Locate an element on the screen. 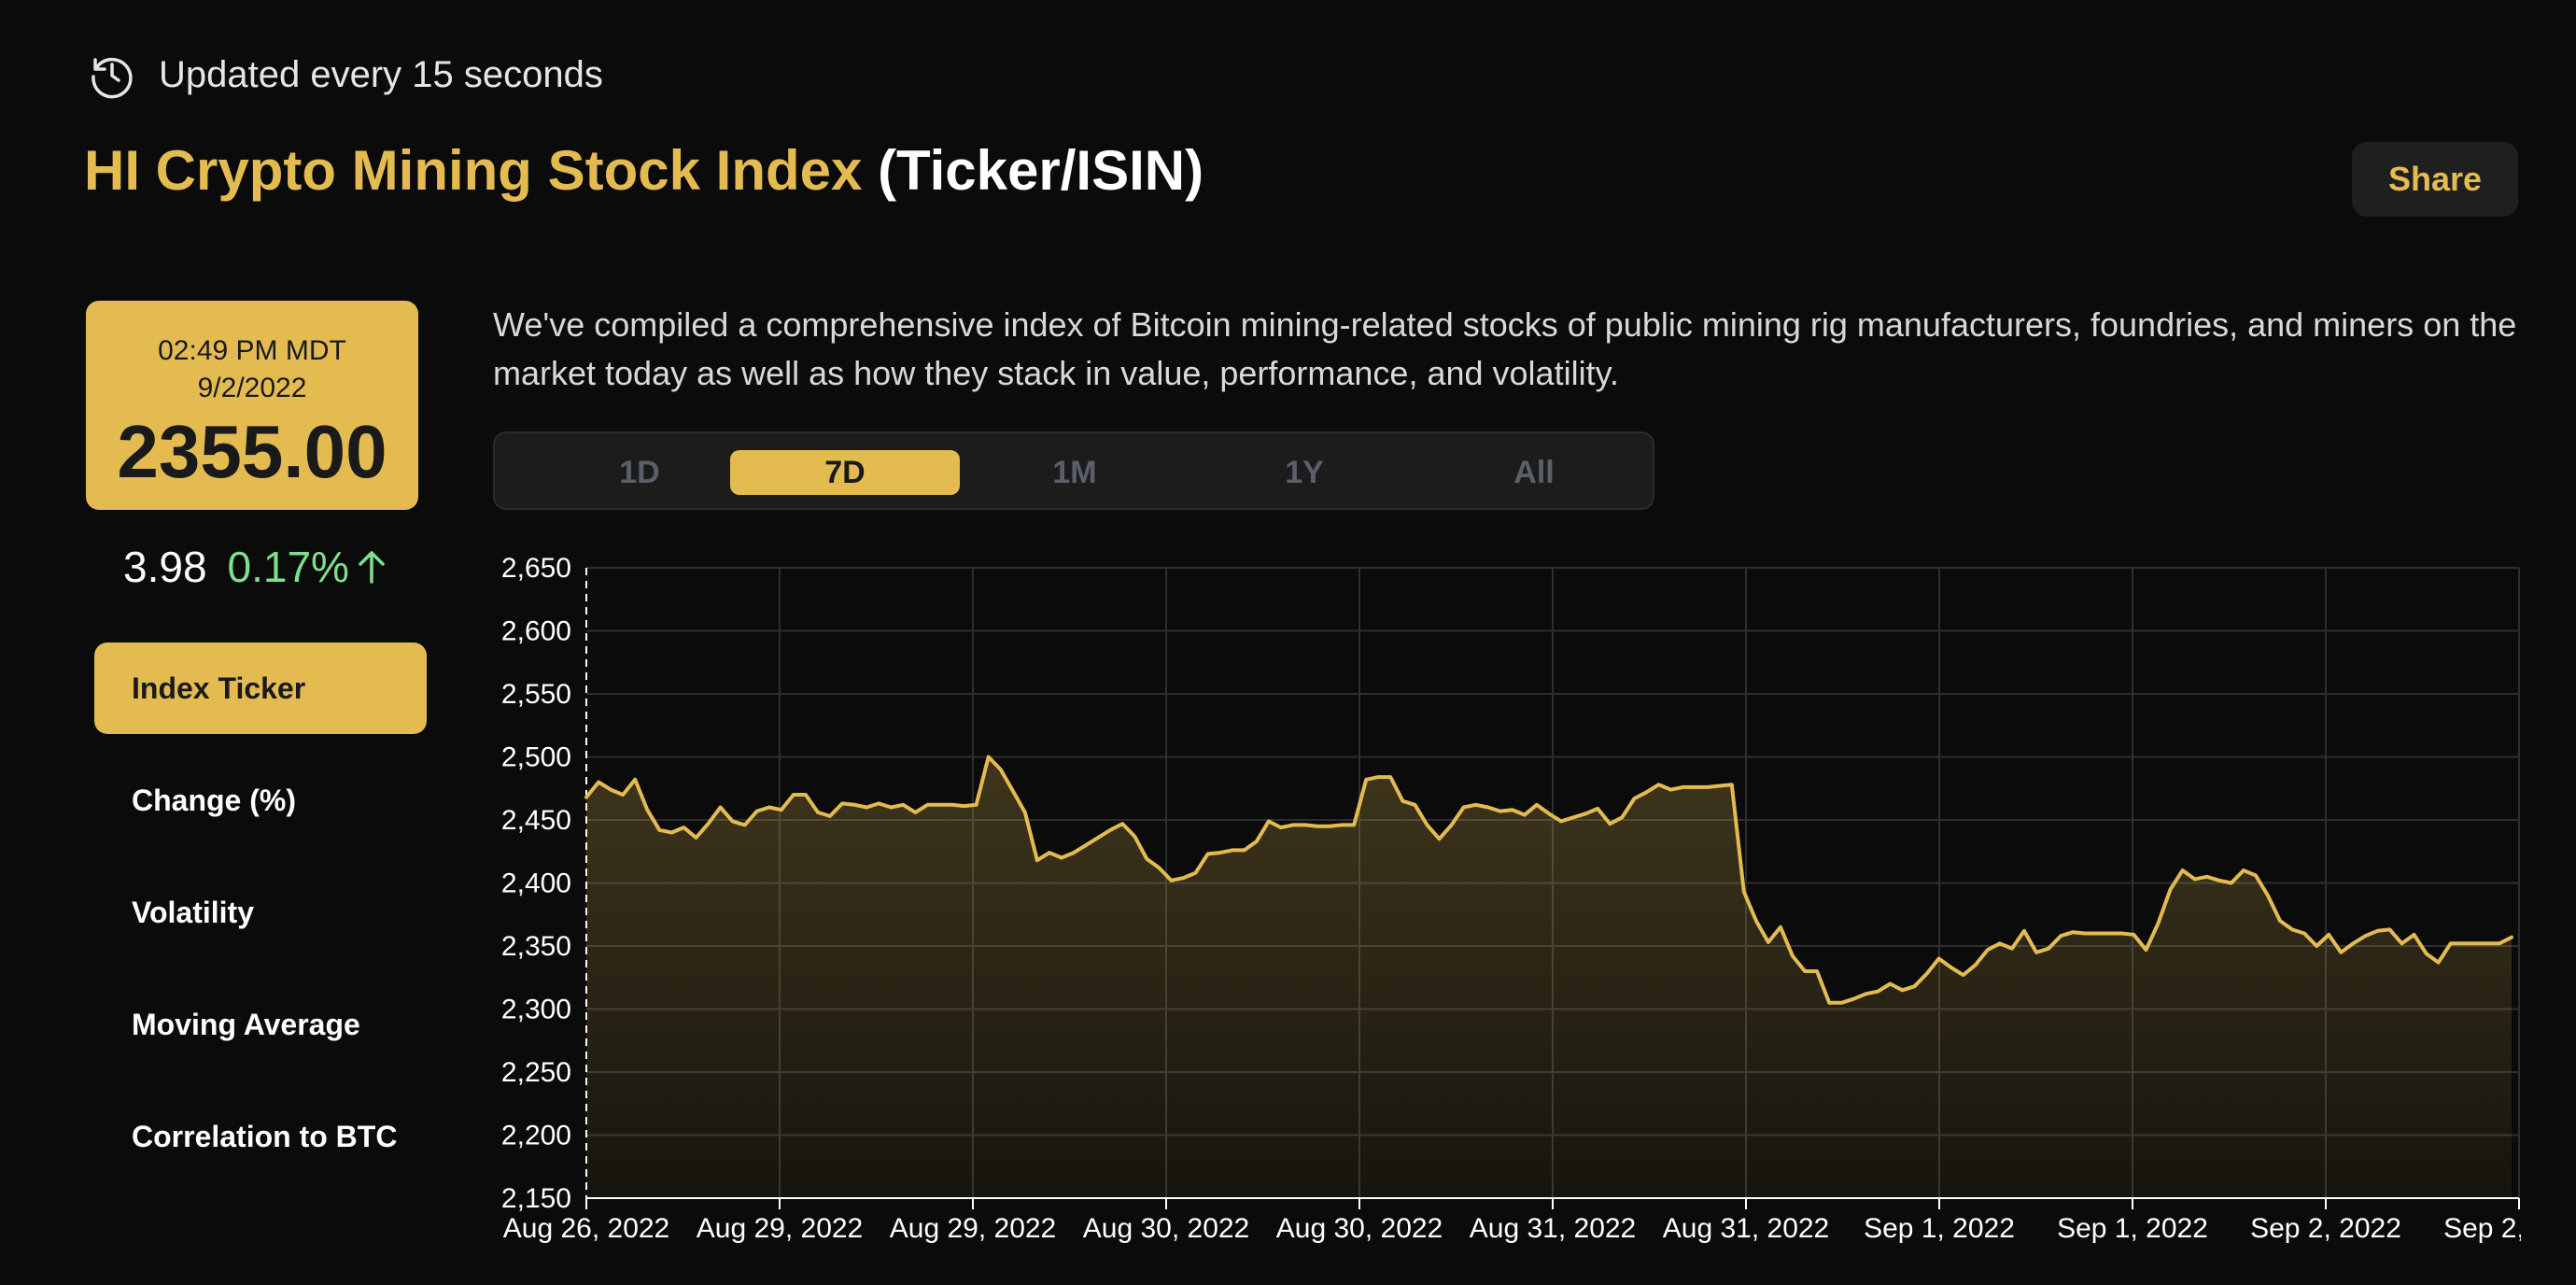  update-status: Updated every 15 seconds is located at coordinates (344, 75).